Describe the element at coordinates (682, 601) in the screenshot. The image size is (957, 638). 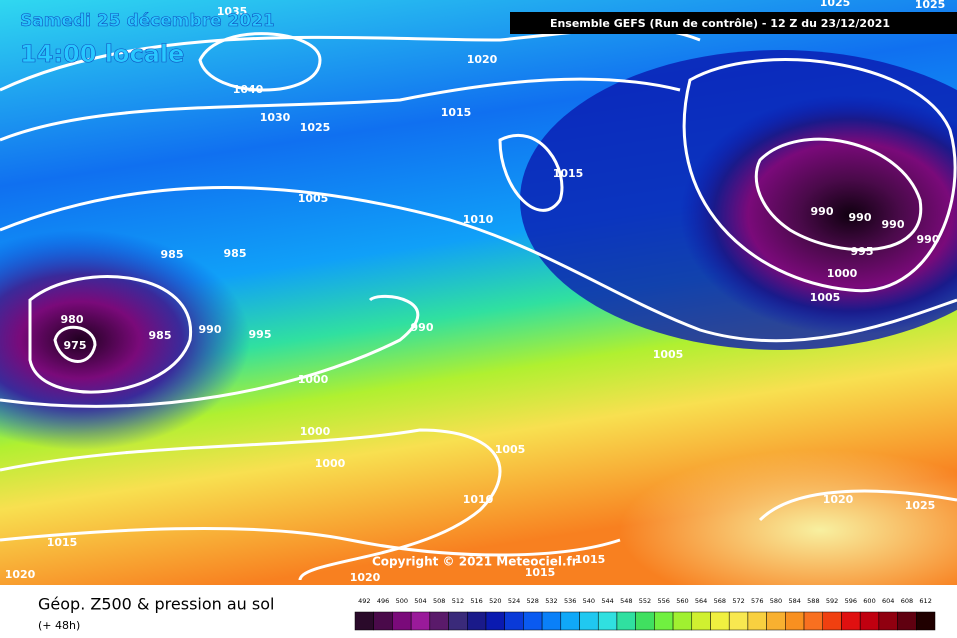
I see `scale-label: 560` at that location.